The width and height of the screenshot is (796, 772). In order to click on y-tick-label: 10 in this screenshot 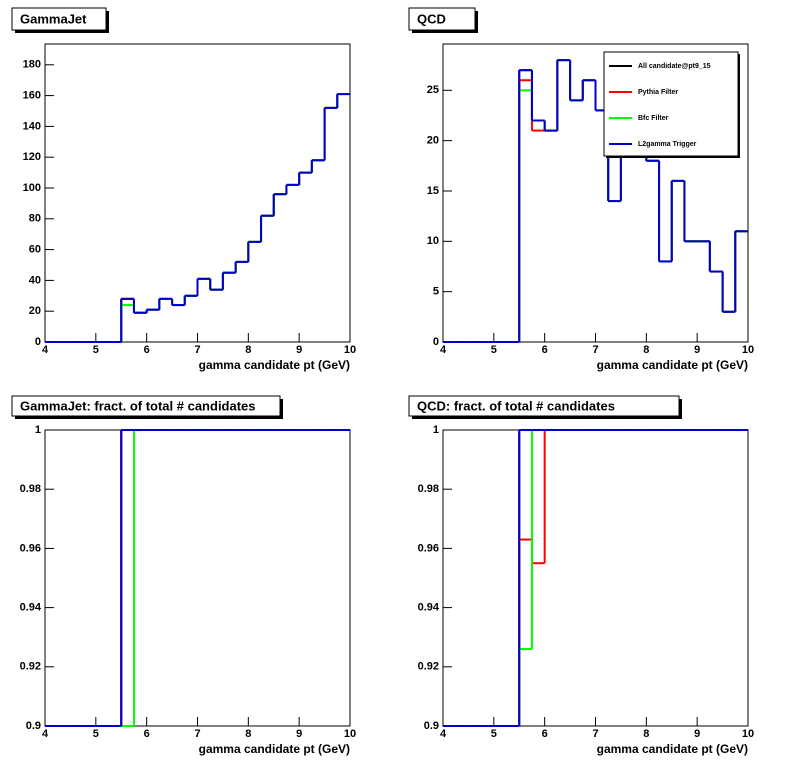, I will do `click(433, 241)`.